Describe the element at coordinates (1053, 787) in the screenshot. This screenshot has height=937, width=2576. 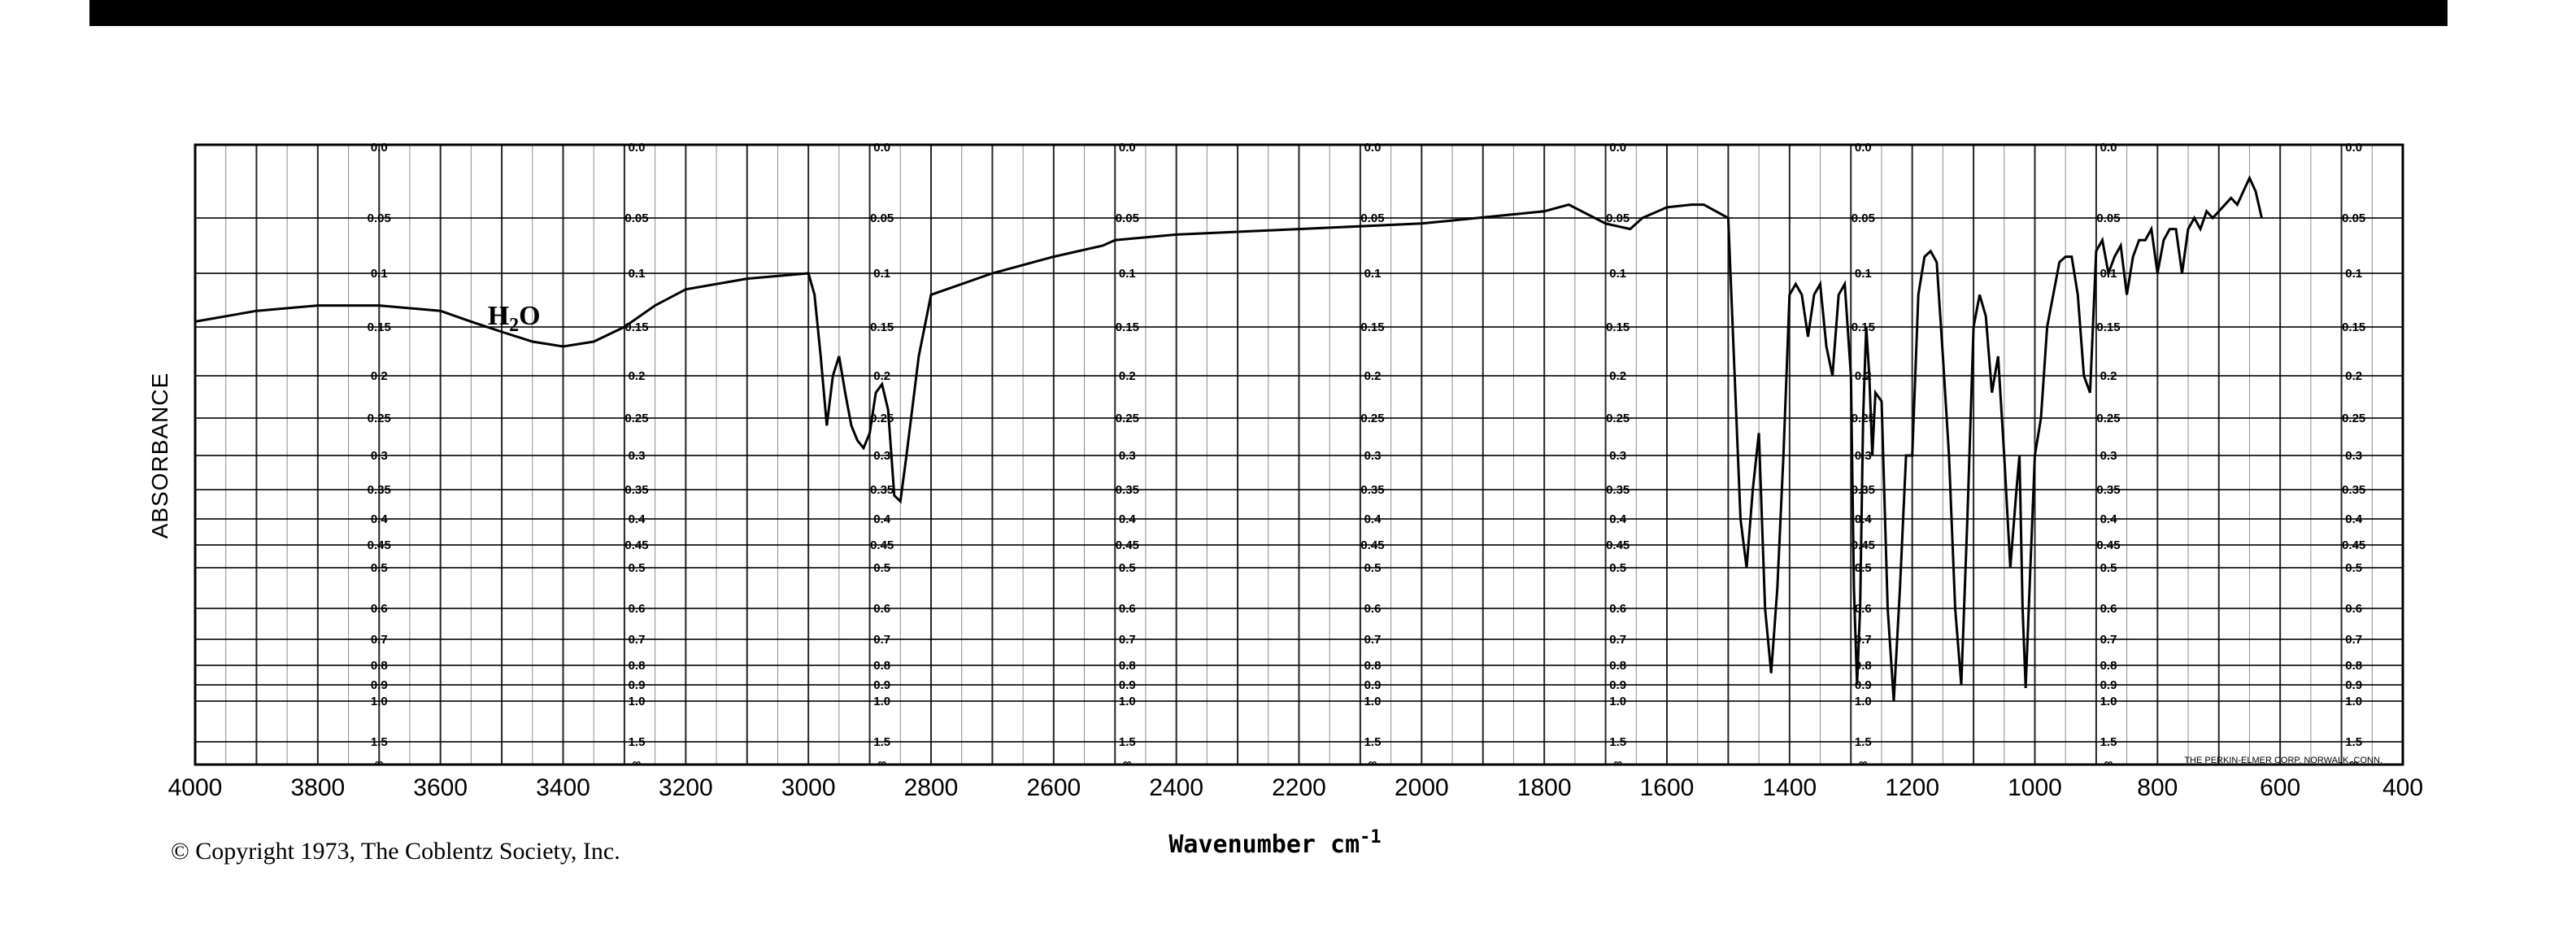
I see `x-tick-label: 2600` at that location.